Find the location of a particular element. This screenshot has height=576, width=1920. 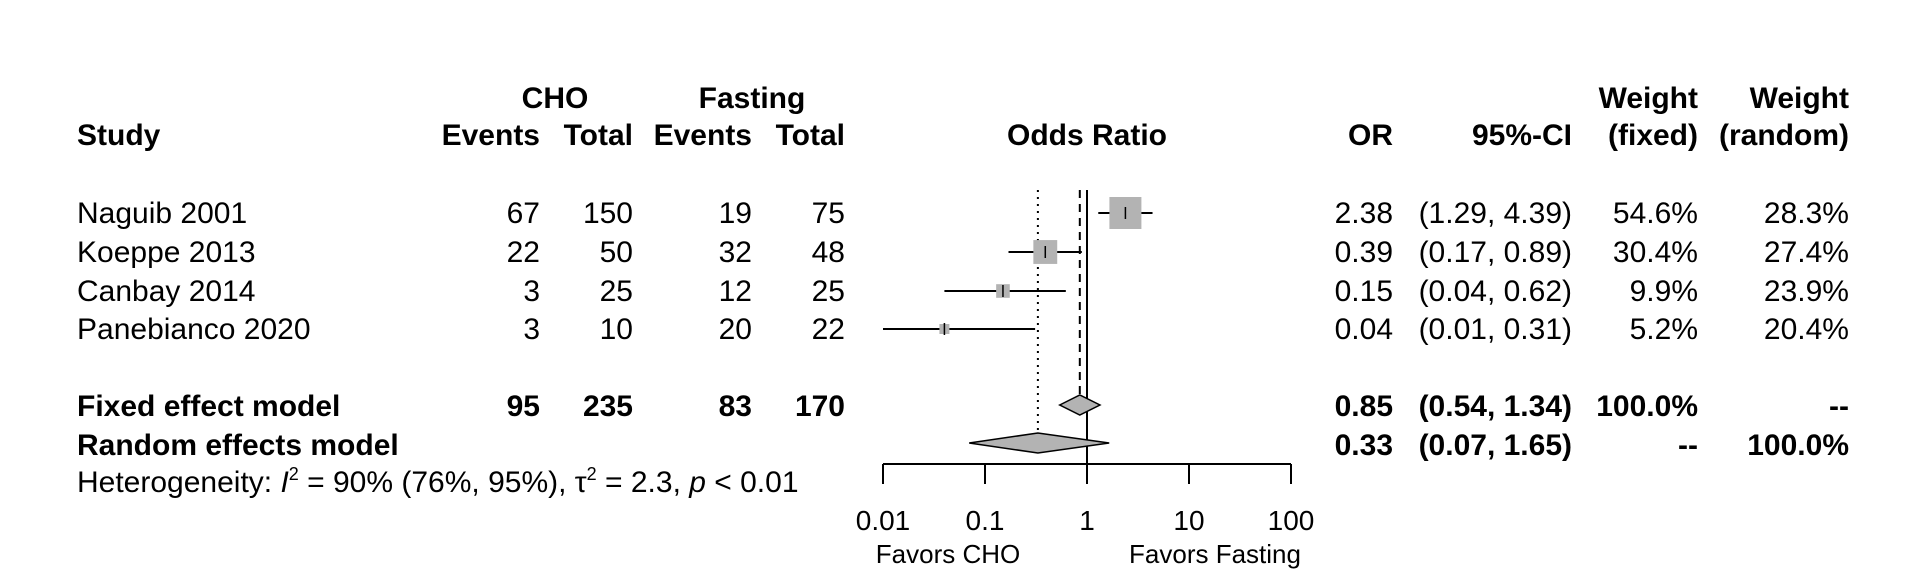

weight-random-value: -- is located at coordinates (1839, 406).